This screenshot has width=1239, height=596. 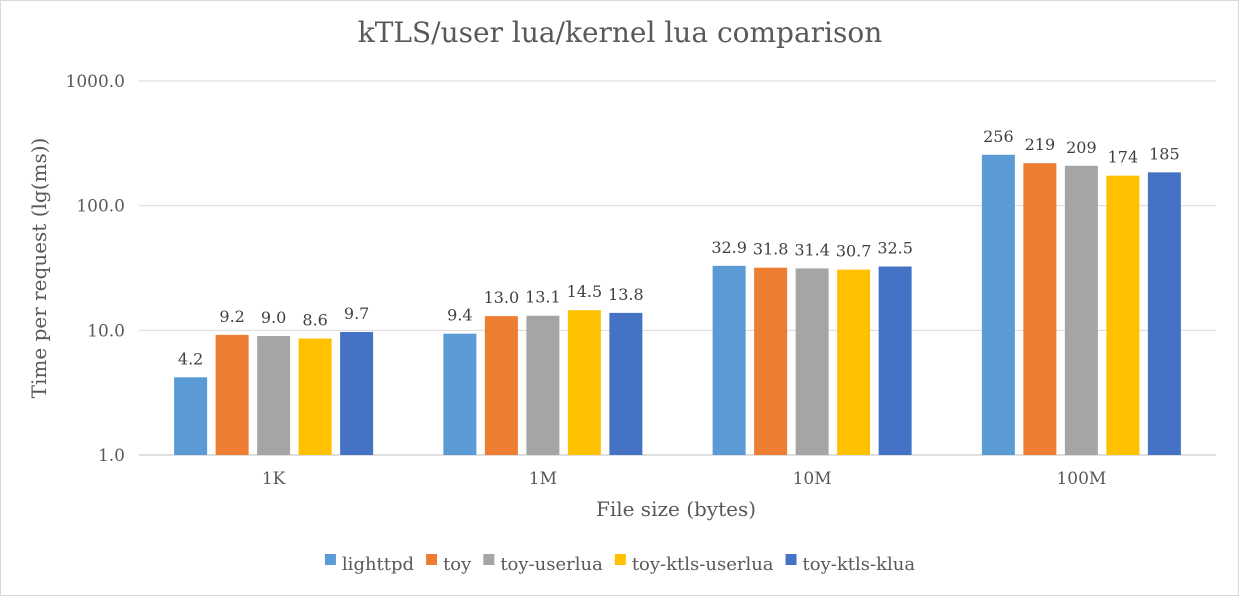 I want to click on data-label: 256, so click(x=998, y=136).